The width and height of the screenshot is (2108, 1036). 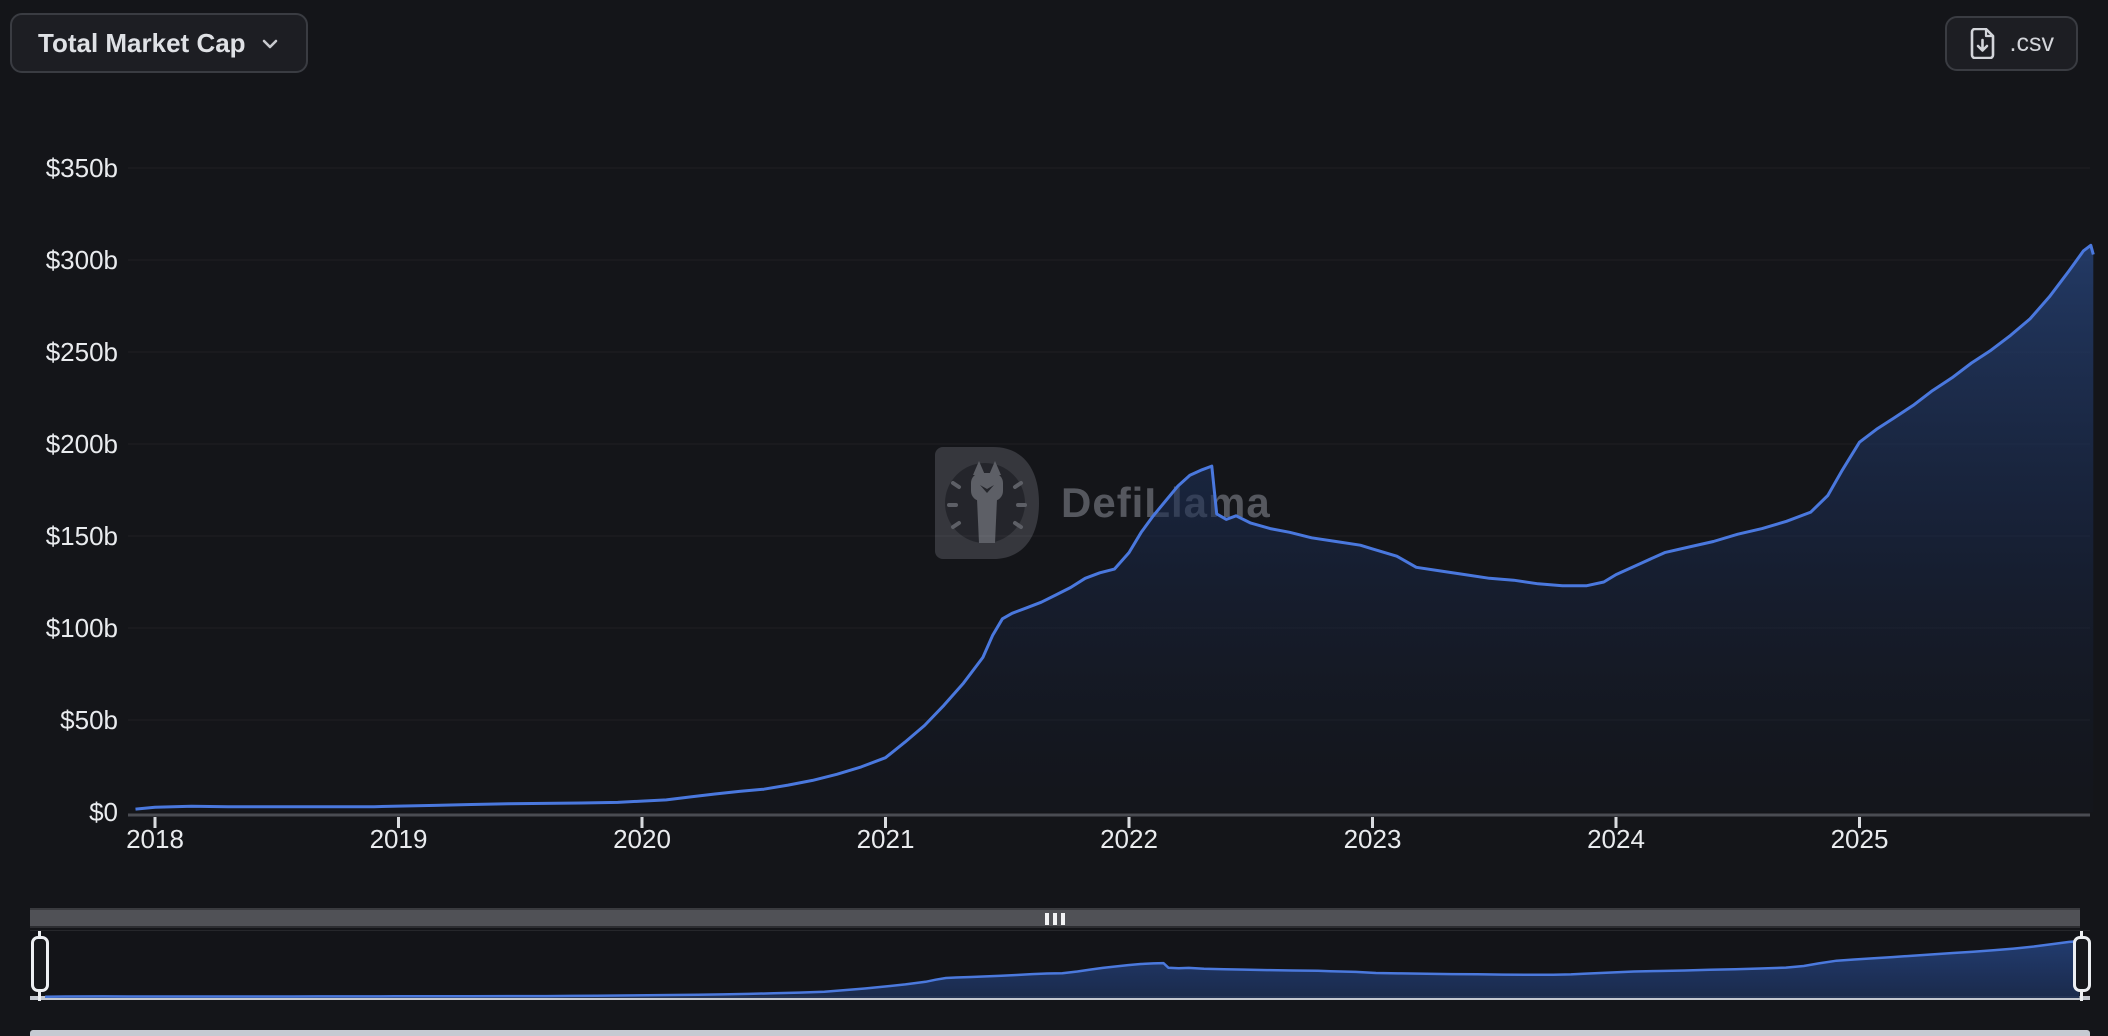 I want to click on x-axis-label: 2022, so click(x=1129, y=839).